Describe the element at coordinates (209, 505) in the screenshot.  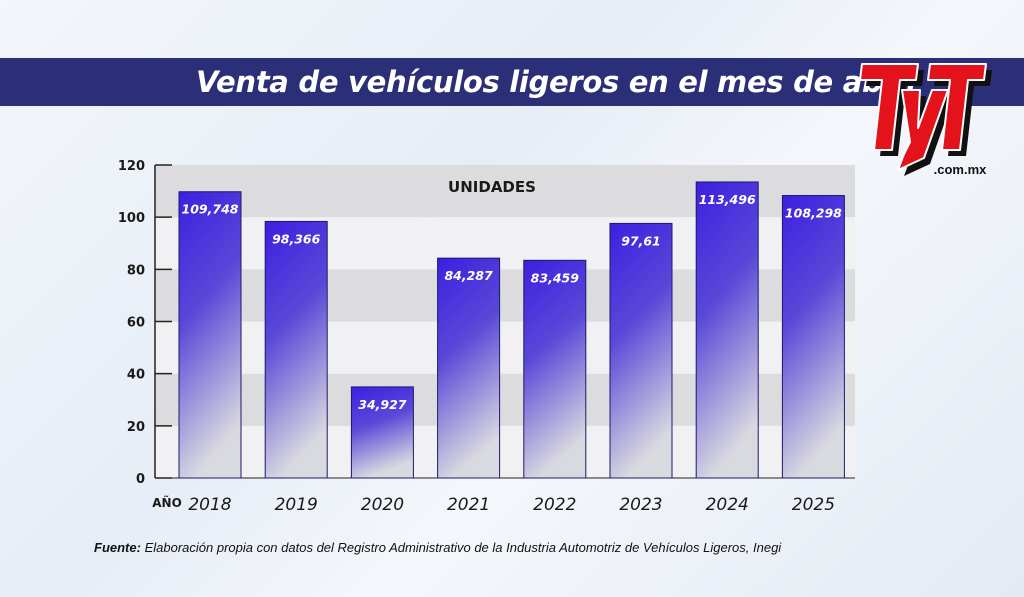
I see `x-tick-label-2018: 2018` at that location.